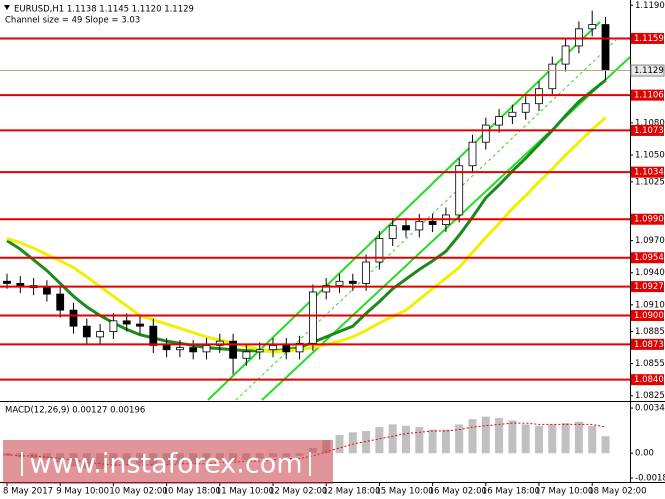 Image resolution: width=665 pixels, height=499 pixels. I want to click on macd-tick-label: -0.00189, so click(650, 478).